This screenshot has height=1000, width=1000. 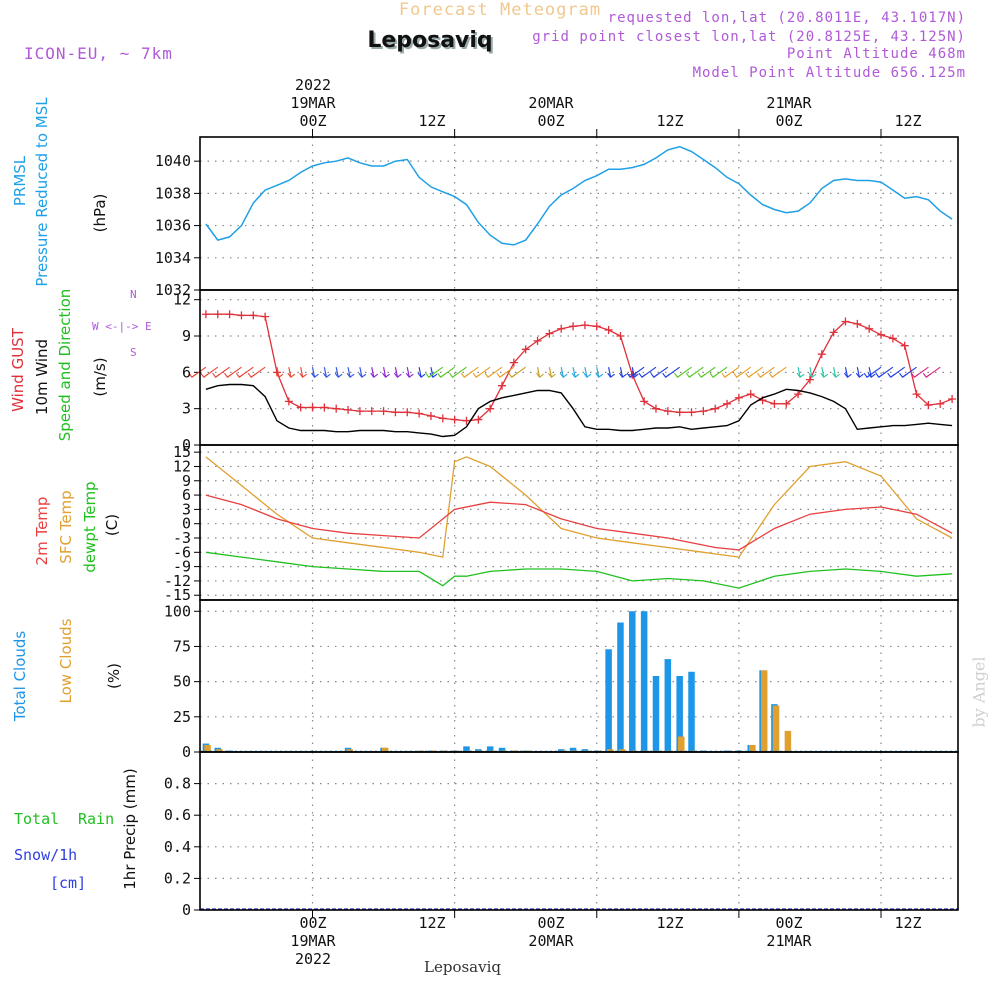 I want to click on chart-title: Forecast Meteogram, so click(x=500, y=10).